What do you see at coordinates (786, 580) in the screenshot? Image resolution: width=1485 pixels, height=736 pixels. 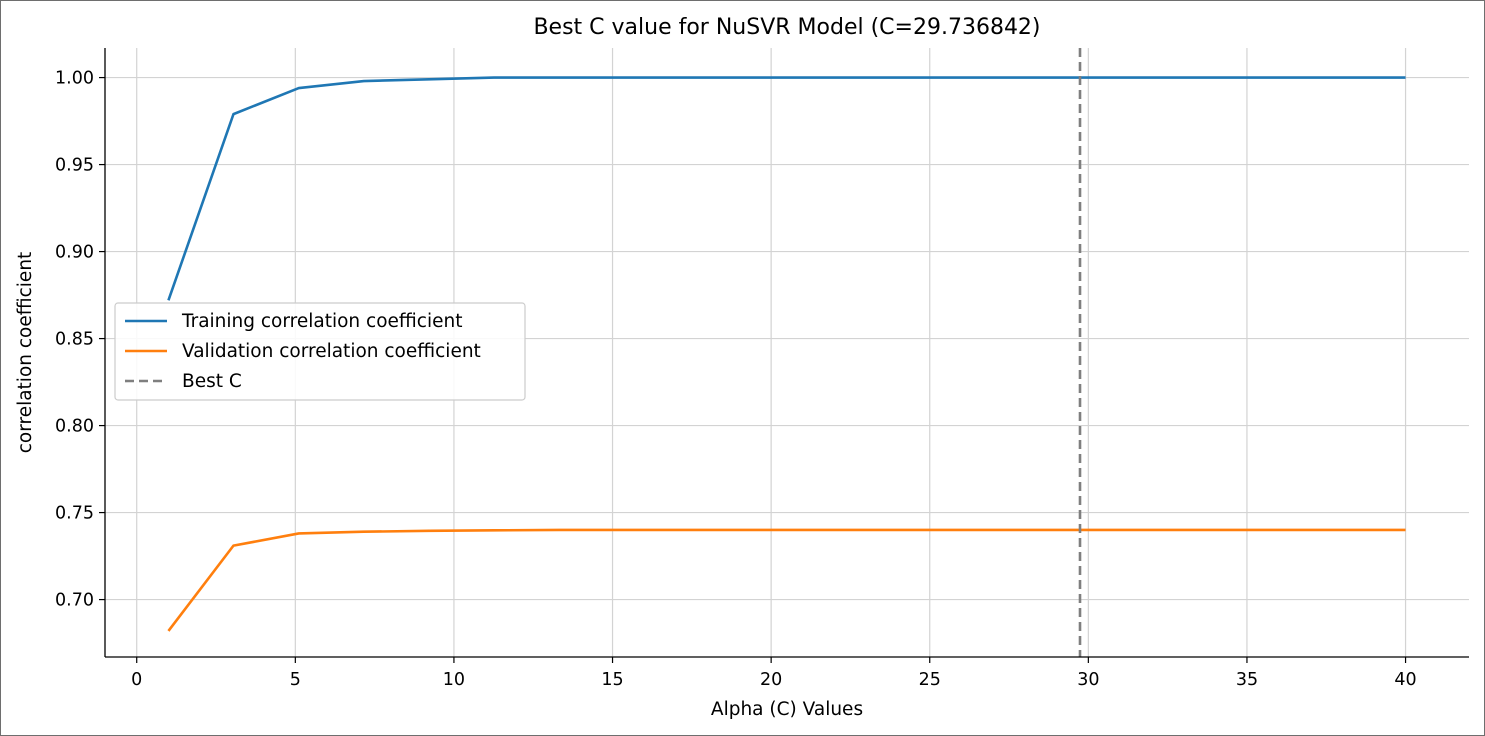 I see `validation-series-line` at bounding box center [786, 580].